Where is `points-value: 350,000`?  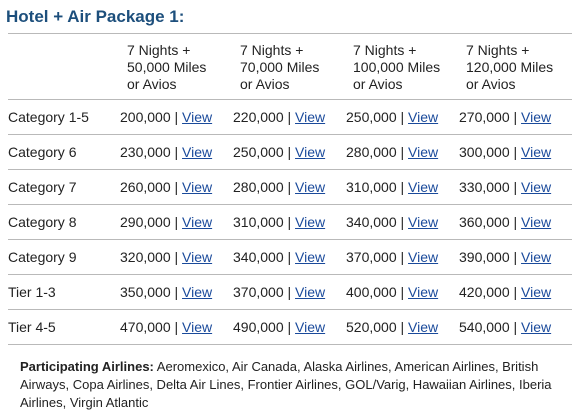
points-value: 350,000 is located at coordinates (145, 291).